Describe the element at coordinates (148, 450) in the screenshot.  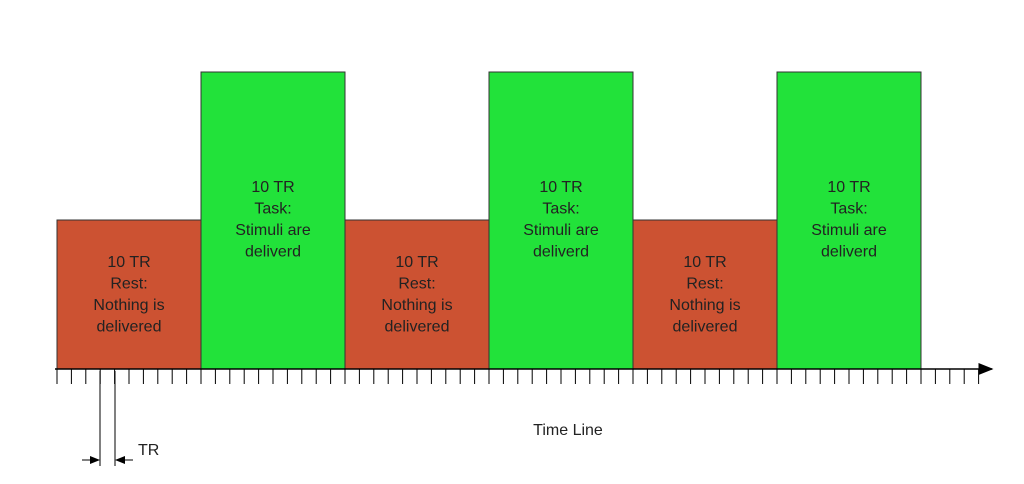
I see `tr-label: TR` at that location.